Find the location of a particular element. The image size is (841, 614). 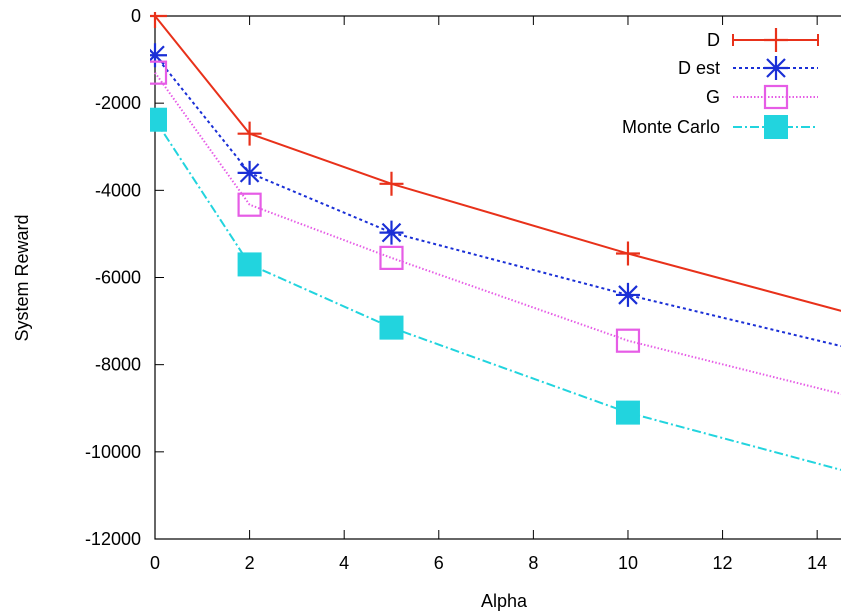

legend-label: G is located at coordinates (713, 97).